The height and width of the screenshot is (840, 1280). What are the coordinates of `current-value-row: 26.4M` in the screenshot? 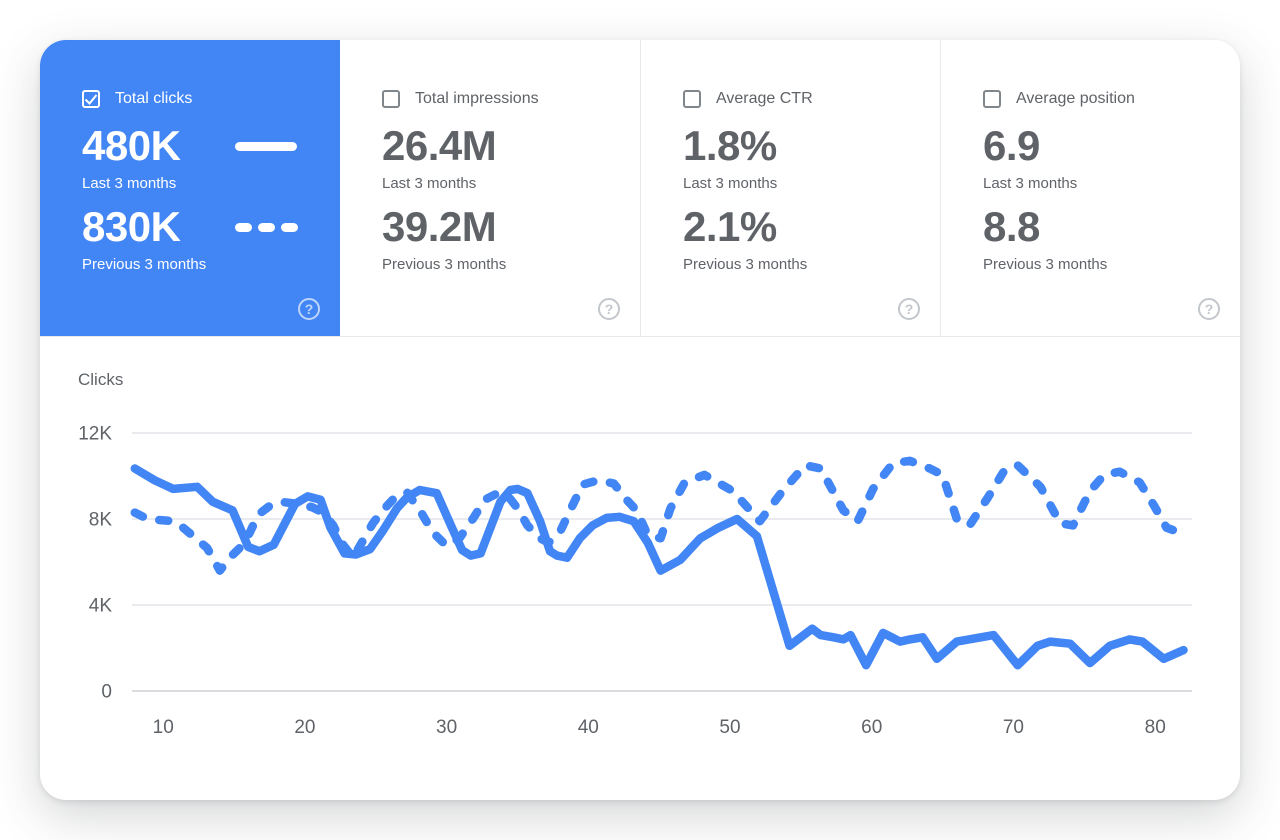 It's located at (511, 146).